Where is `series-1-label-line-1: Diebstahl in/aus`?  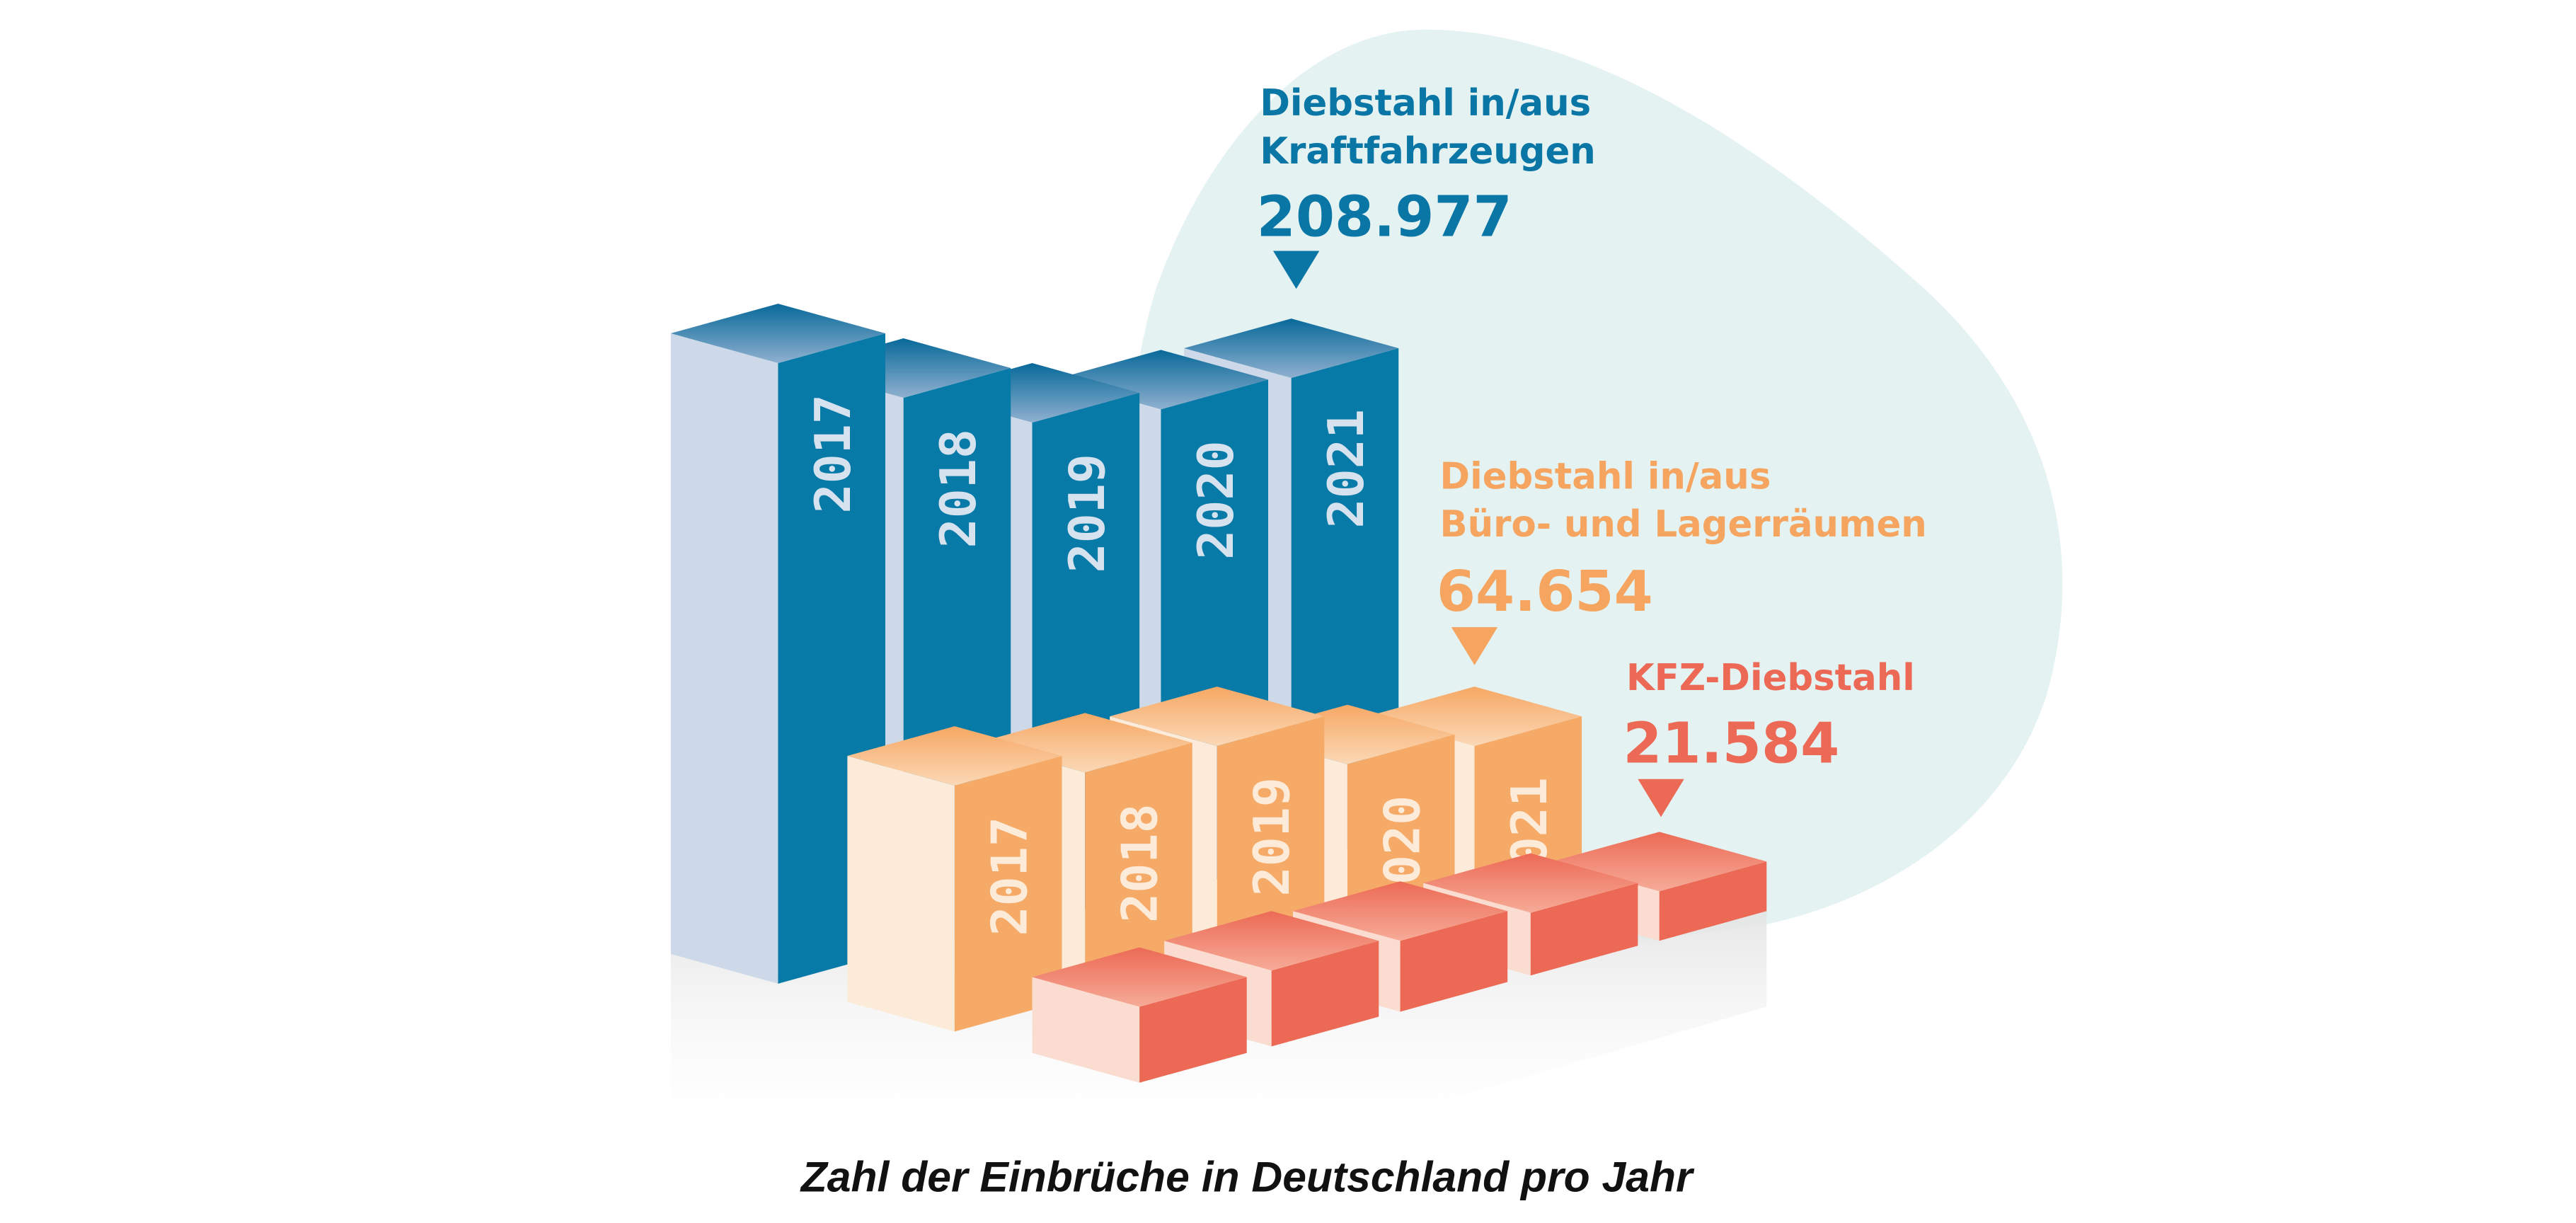 series-1-label-line-1: Diebstahl in/aus is located at coordinates (1426, 103).